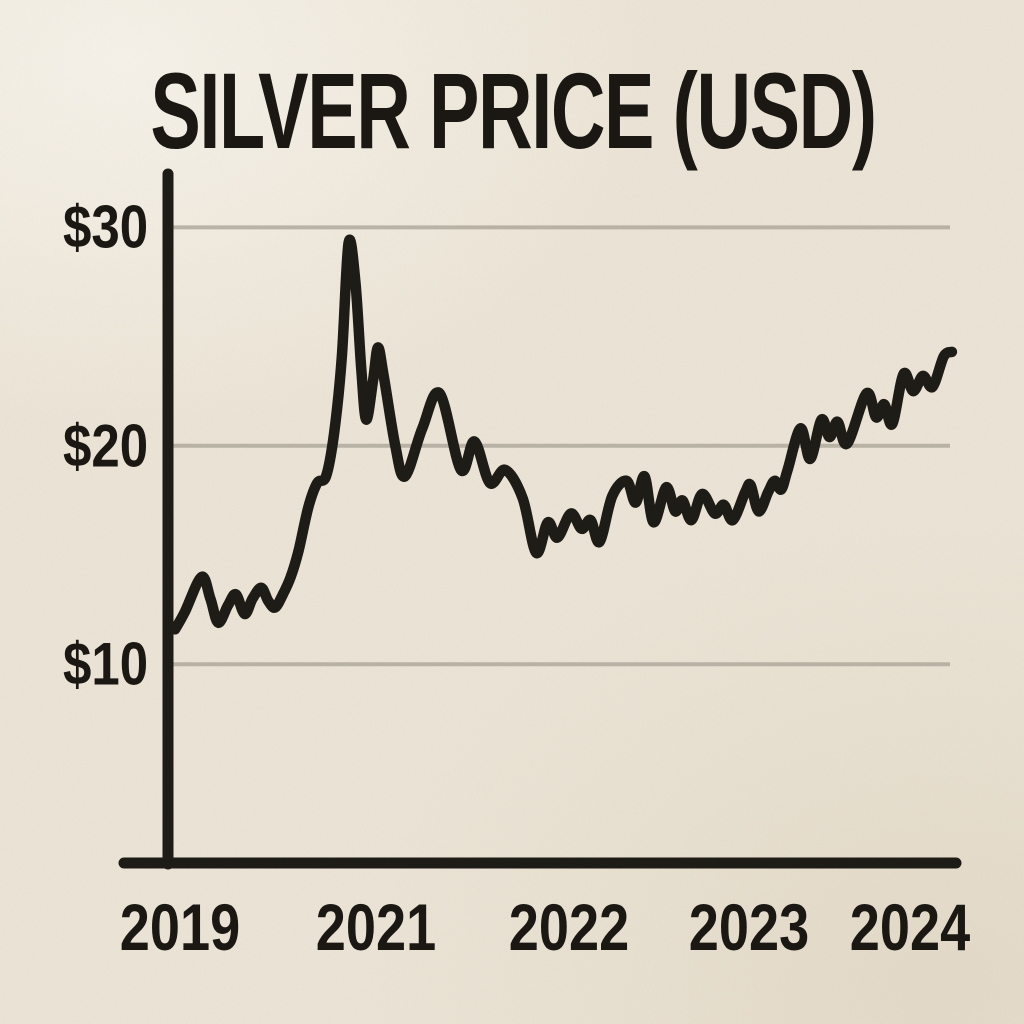 This screenshot has width=1024, height=1024. Describe the element at coordinates (105, 664) in the screenshot. I see `y-tick-label-10: $10` at that location.